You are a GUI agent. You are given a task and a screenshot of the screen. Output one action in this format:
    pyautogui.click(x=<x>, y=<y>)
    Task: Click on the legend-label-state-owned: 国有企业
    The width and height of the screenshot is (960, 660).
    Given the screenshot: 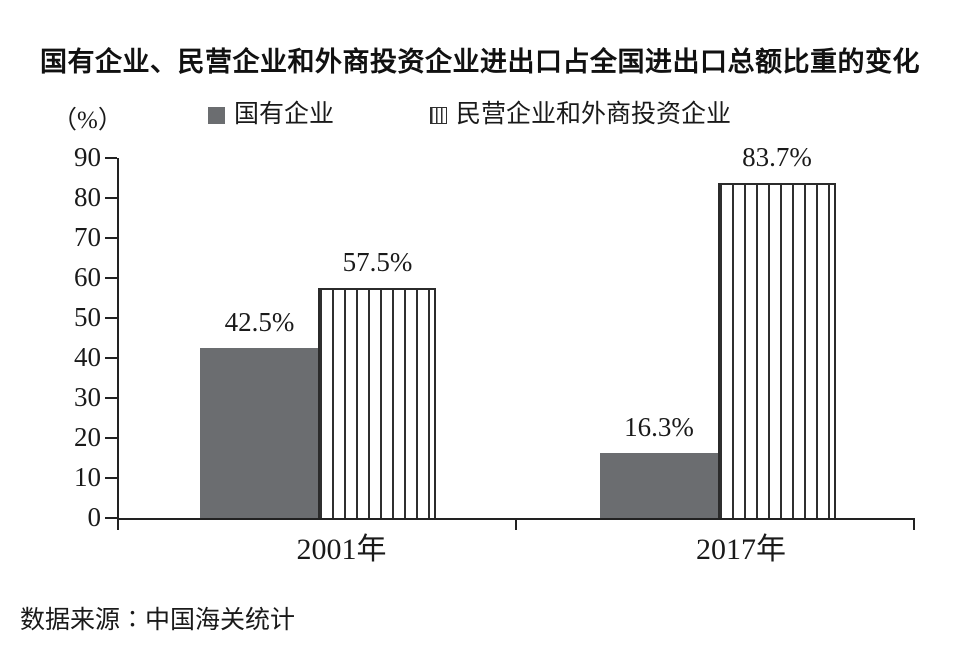 What is the action you would take?
    pyautogui.click(x=284, y=114)
    